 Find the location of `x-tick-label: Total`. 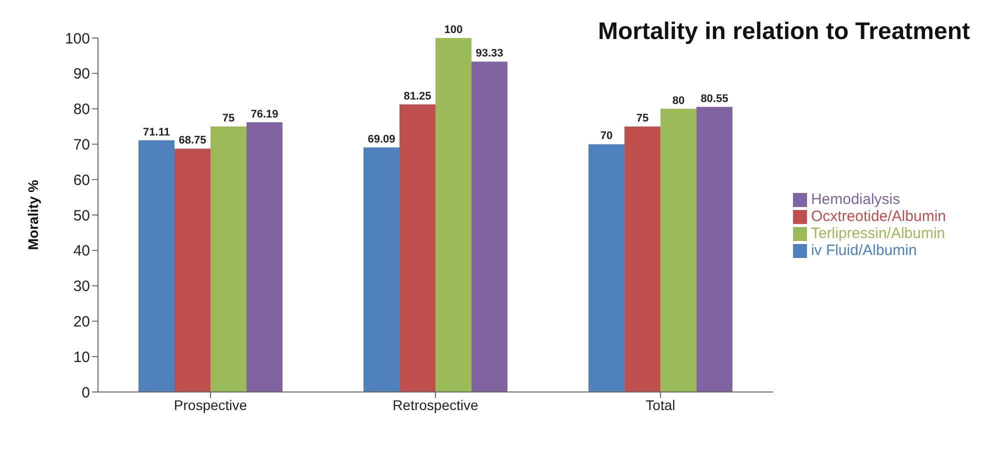

x-tick-label: Total is located at coordinates (661, 404).